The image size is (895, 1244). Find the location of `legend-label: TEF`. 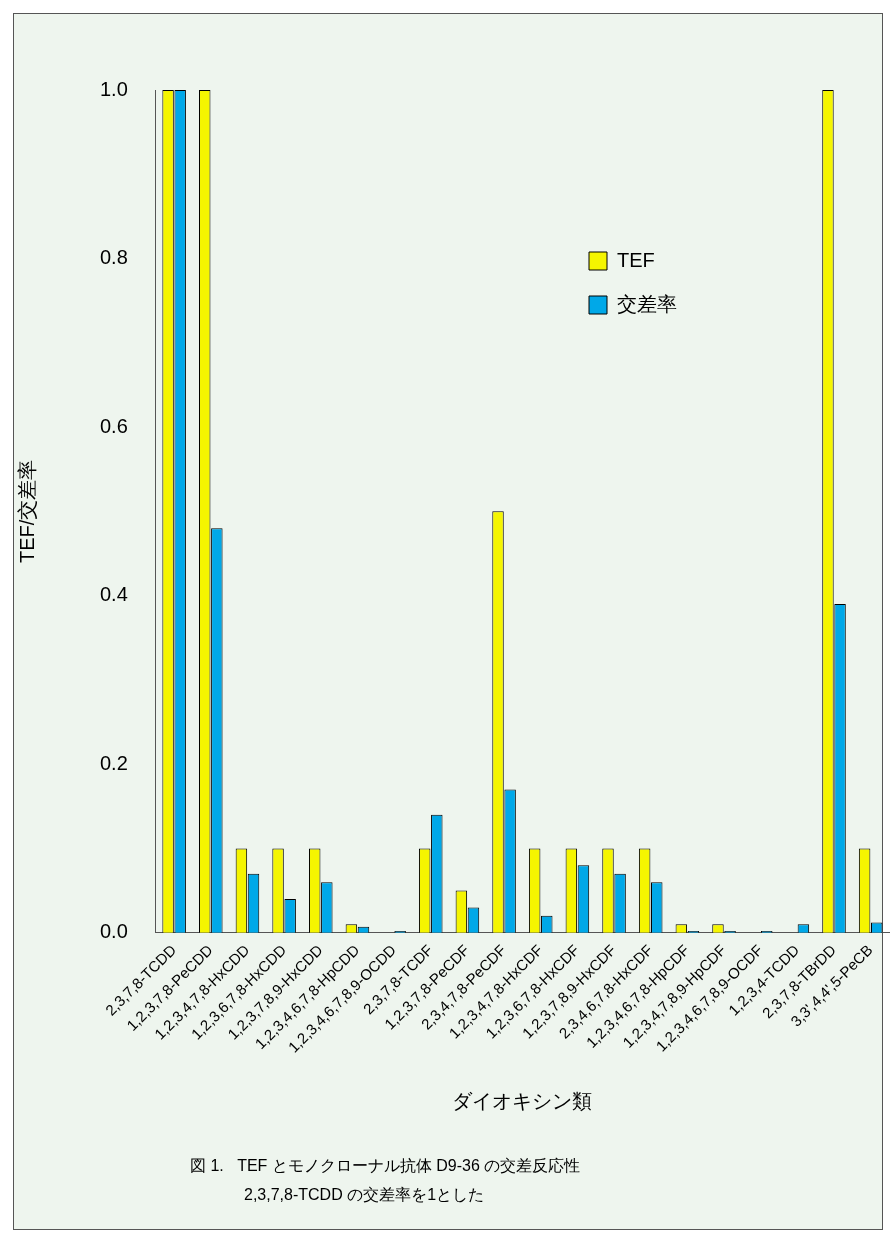

legend-label: TEF is located at coordinates (636, 259).